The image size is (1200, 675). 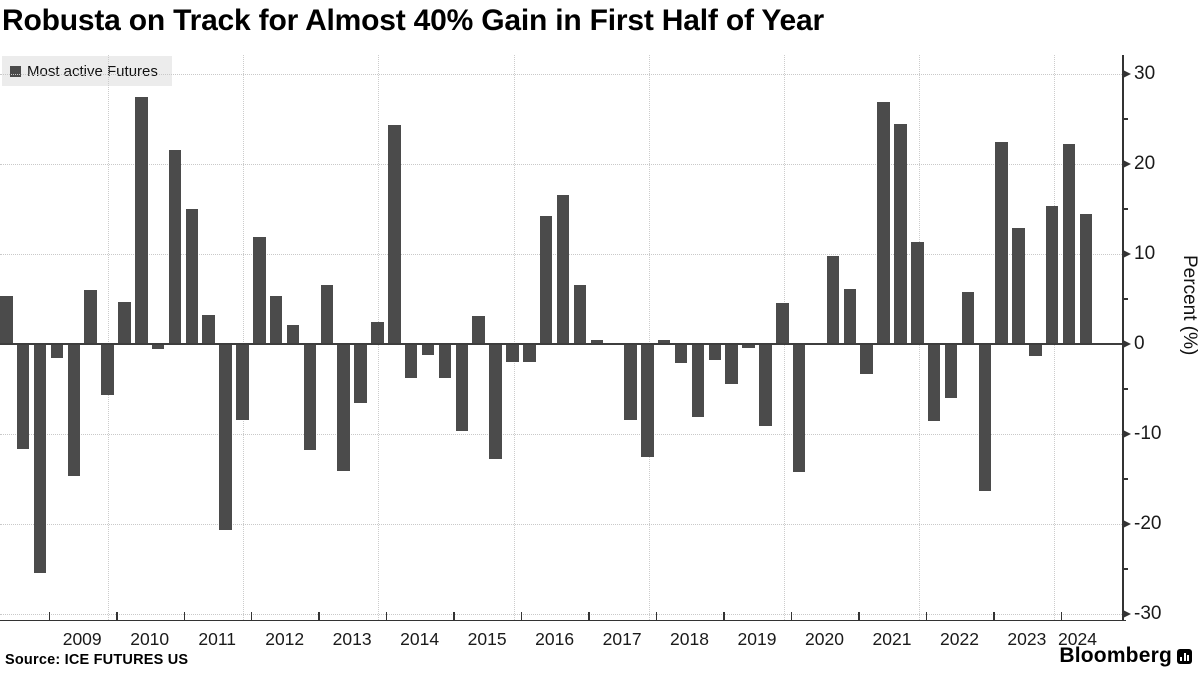 What do you see at coordinates (420, 639) in the screenshot?
I see `x-year-label: 2014` at bounding box center [420, 639].